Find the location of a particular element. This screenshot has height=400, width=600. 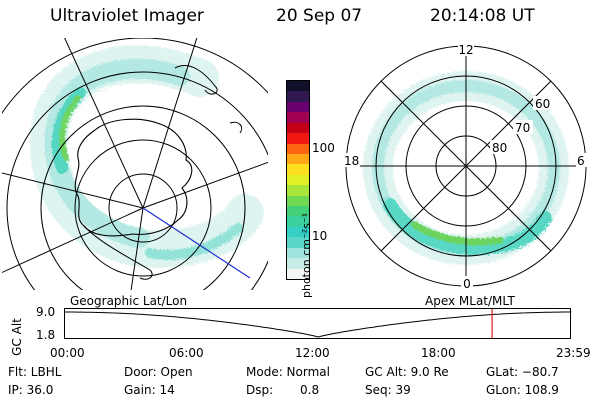

mlt-label-18: 18 is located at coordinates (351, 161).